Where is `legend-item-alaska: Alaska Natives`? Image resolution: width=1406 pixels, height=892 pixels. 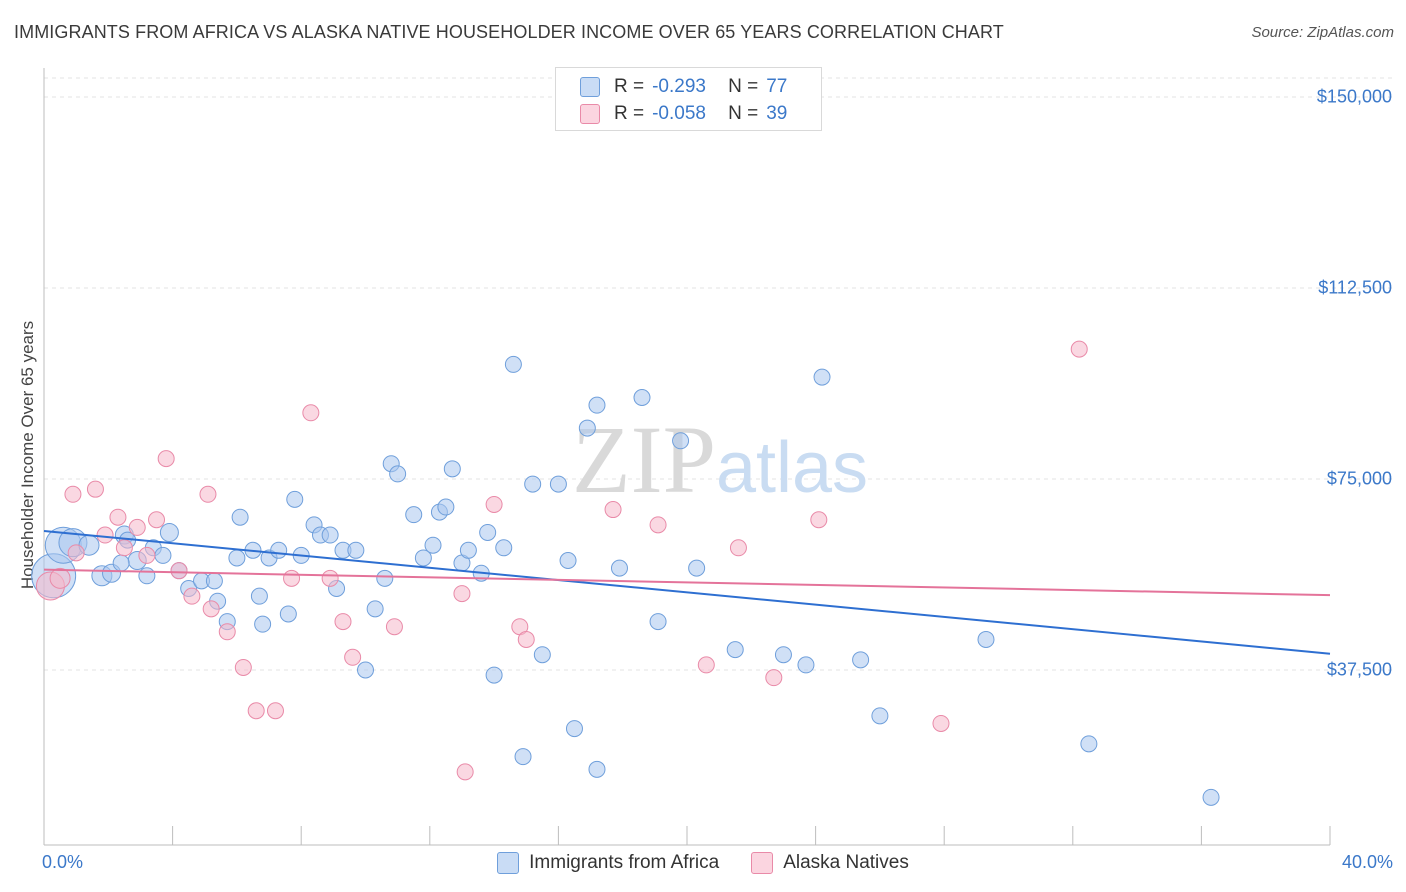 legend-item-alaska: Alaska Natives is located at coordinates (830, 863).